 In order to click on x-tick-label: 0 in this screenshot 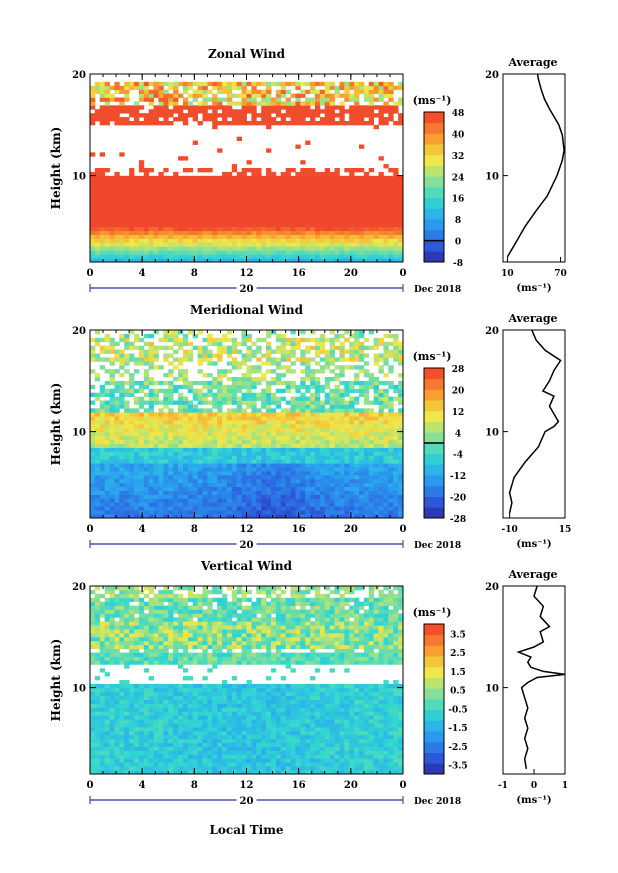, I will do `click(90, 273)`.